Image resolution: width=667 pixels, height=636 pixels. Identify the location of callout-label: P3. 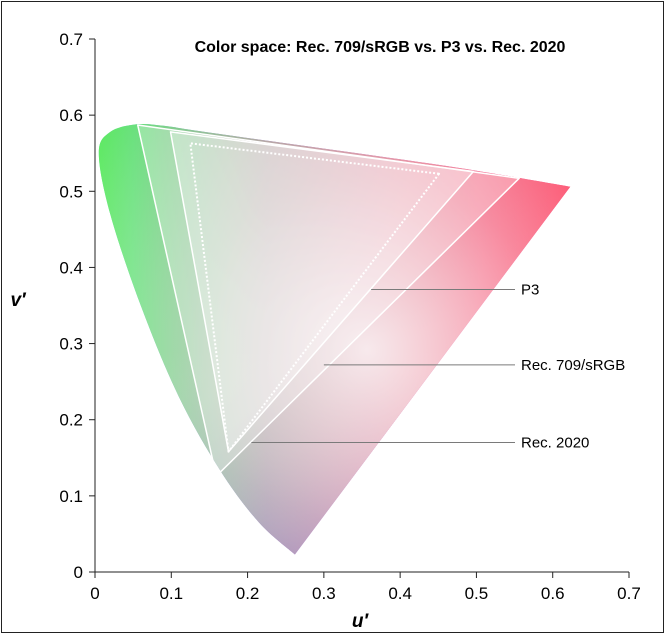
(530, 290).